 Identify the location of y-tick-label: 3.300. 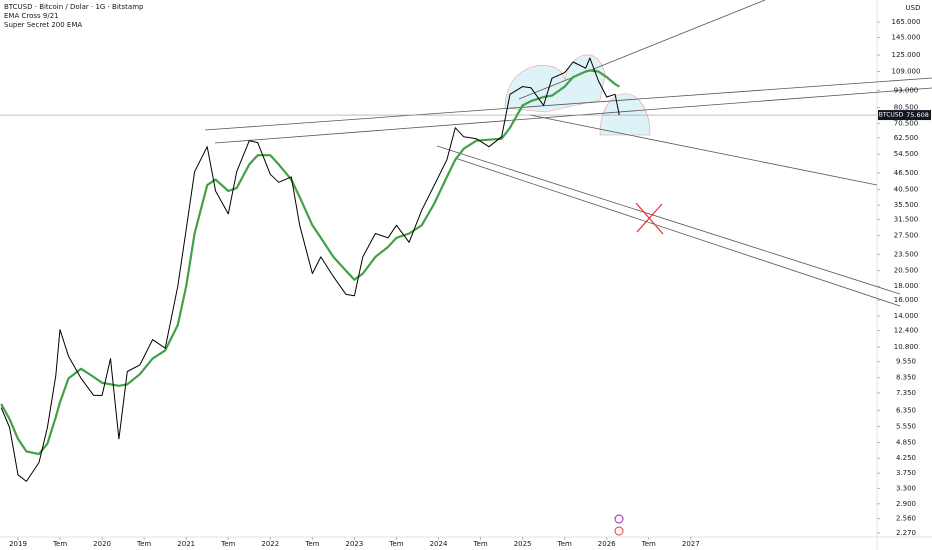
(906, 488).